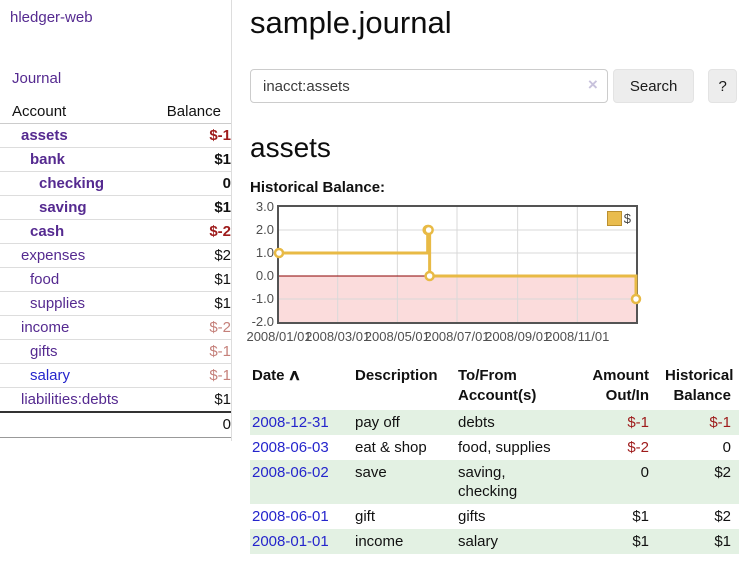 This screenshot has width=742, height=582. I want to click on search-input, so click(429, 86).